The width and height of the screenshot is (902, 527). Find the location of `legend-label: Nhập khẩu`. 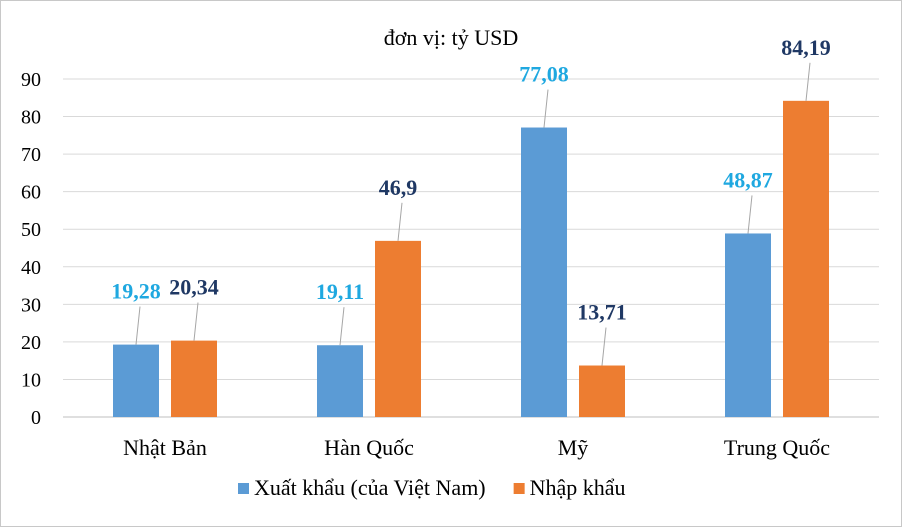

legend-label: Nhập khẩu is located at coordinates (578, 487).